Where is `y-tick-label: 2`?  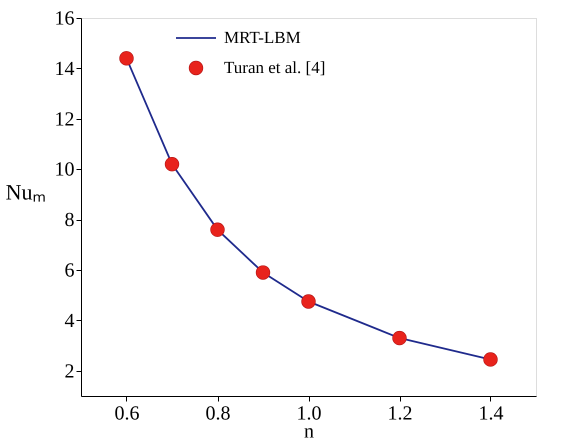 y-tick-label: 2 is located at coordinates (69, 371).